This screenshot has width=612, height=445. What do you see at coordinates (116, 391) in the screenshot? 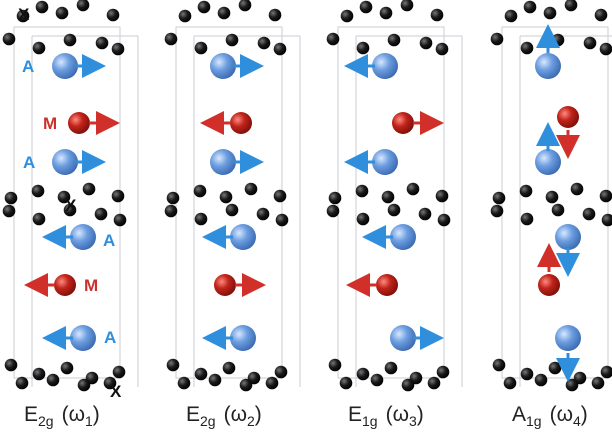
I see `atom-label-x-bottom: X` at bounding box center [116, 391].